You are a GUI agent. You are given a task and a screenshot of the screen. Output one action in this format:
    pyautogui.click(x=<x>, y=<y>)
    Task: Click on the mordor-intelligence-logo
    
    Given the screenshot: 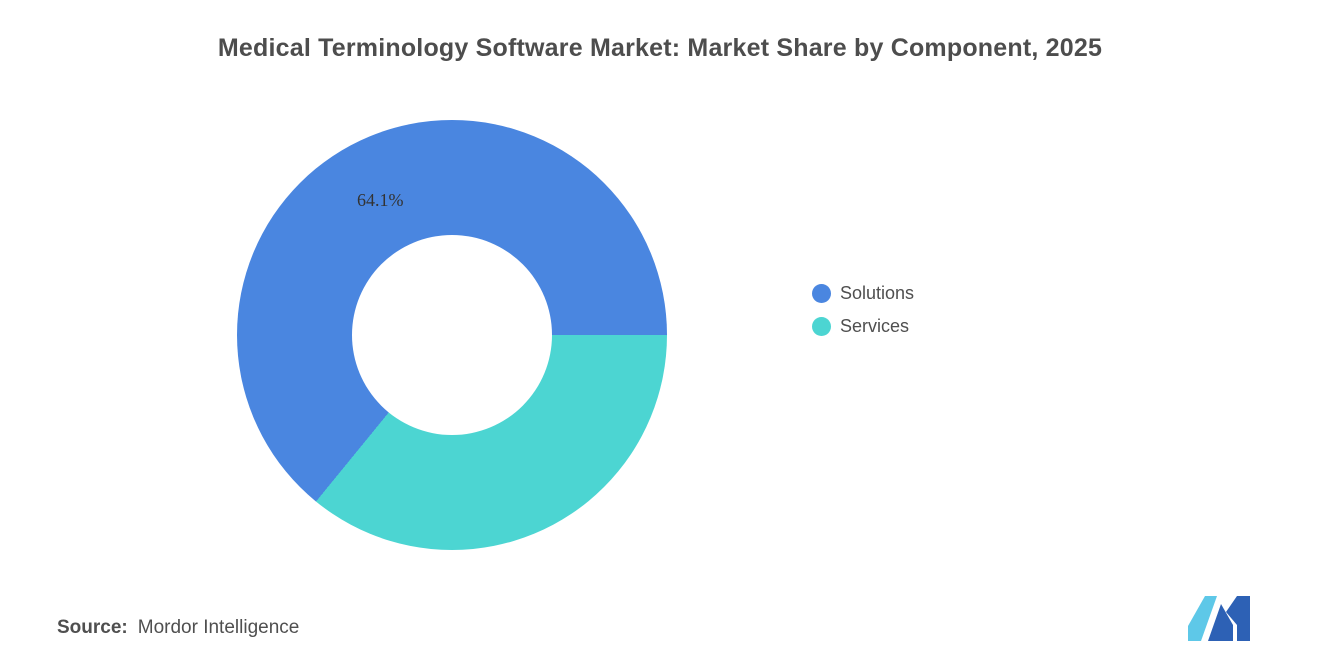 What is the action you would take?
    pyautogui.click(x=1219, y=618)
    